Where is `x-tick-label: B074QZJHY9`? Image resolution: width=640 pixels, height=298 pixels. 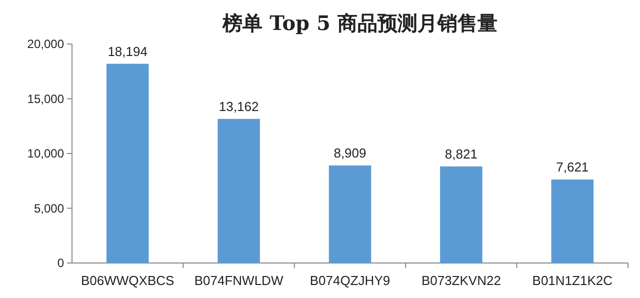 x-tick-label: B074QZJHY9 is located at coordinates (350, 280).